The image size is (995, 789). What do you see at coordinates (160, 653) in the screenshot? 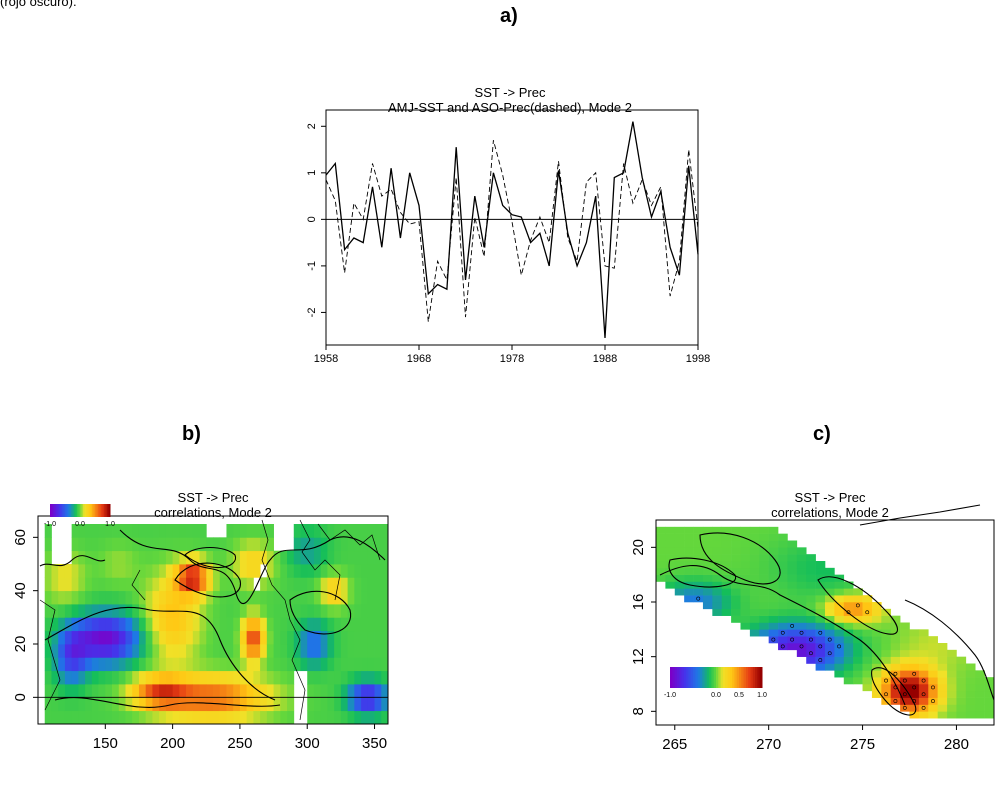
I see `map-b-contour` at bounding box center [160, 653].